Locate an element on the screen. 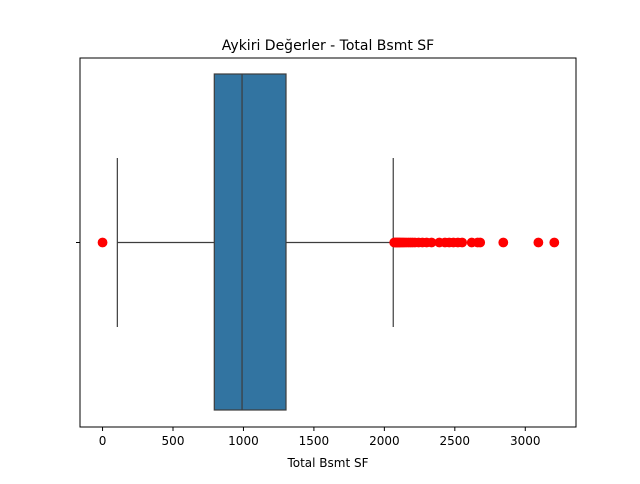 This screenshot has width=640, height=484. x-tick-label: 1500 is located at coordinates (314, 441).